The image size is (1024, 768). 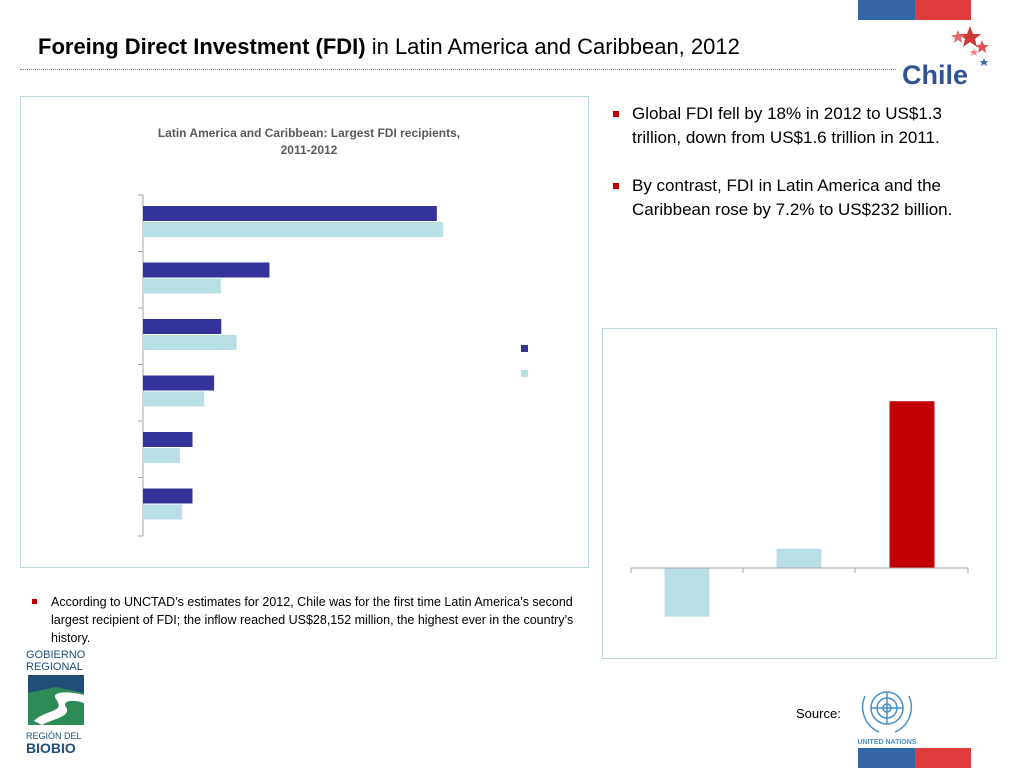 I want to click on flag-bar-top, so click(x=914, y=10).